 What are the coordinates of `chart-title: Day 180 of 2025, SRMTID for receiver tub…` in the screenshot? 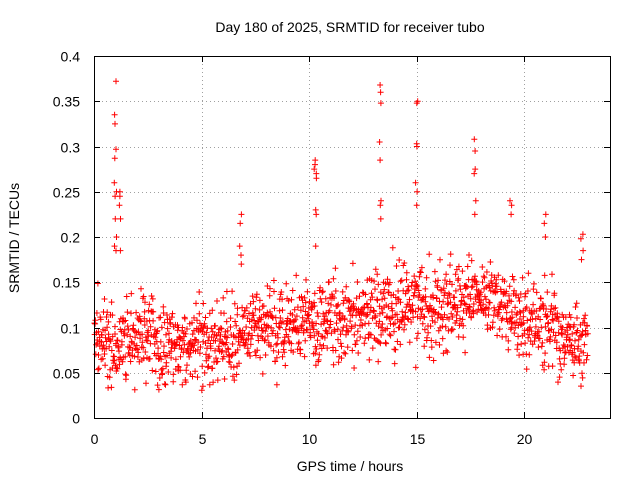 It's located at (349, 27).